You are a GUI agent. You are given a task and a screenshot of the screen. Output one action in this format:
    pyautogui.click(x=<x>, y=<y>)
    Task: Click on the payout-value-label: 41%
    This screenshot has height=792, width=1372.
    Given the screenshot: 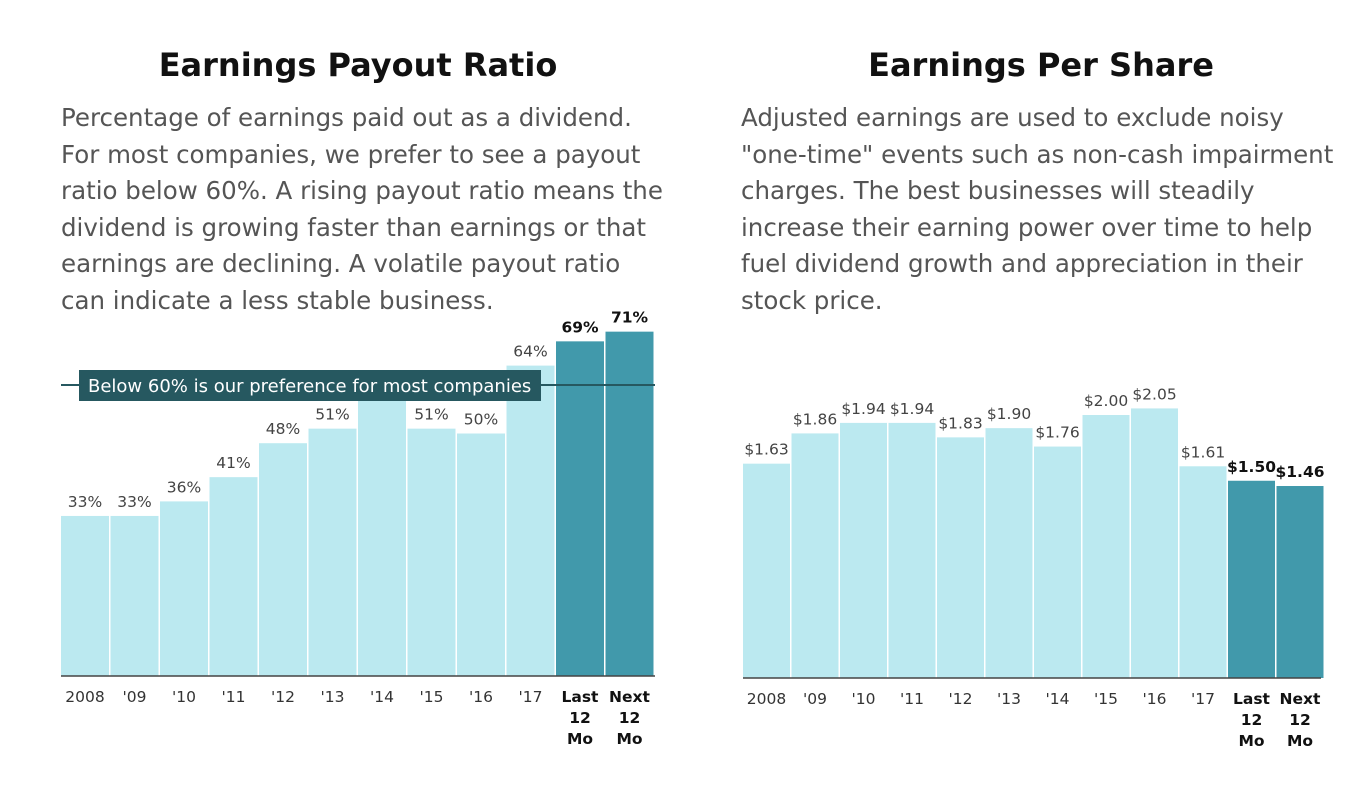 What is the action you would take?
    pyautogui.click(x=233, y=463)
    